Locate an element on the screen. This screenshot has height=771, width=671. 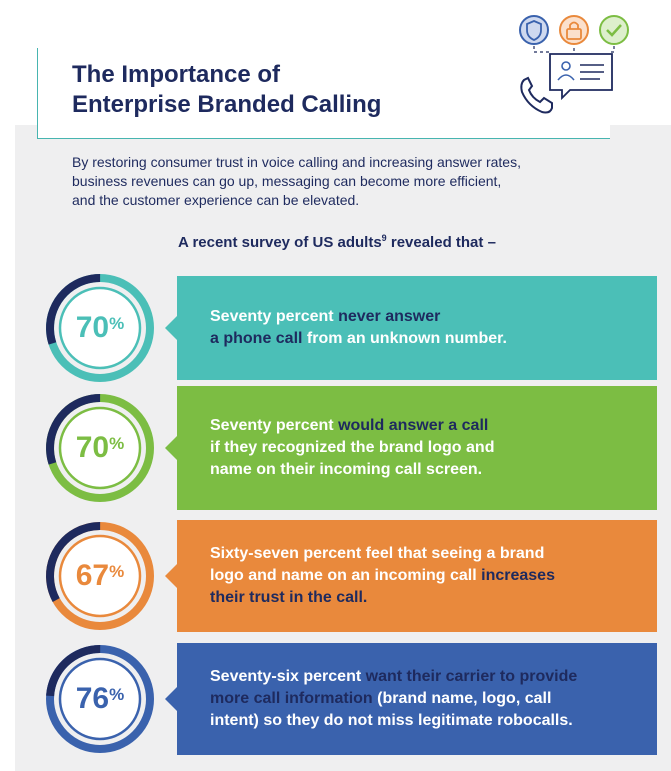
stat-highlight-text: increases their trust in the call. is located at coordinates (382, 586).